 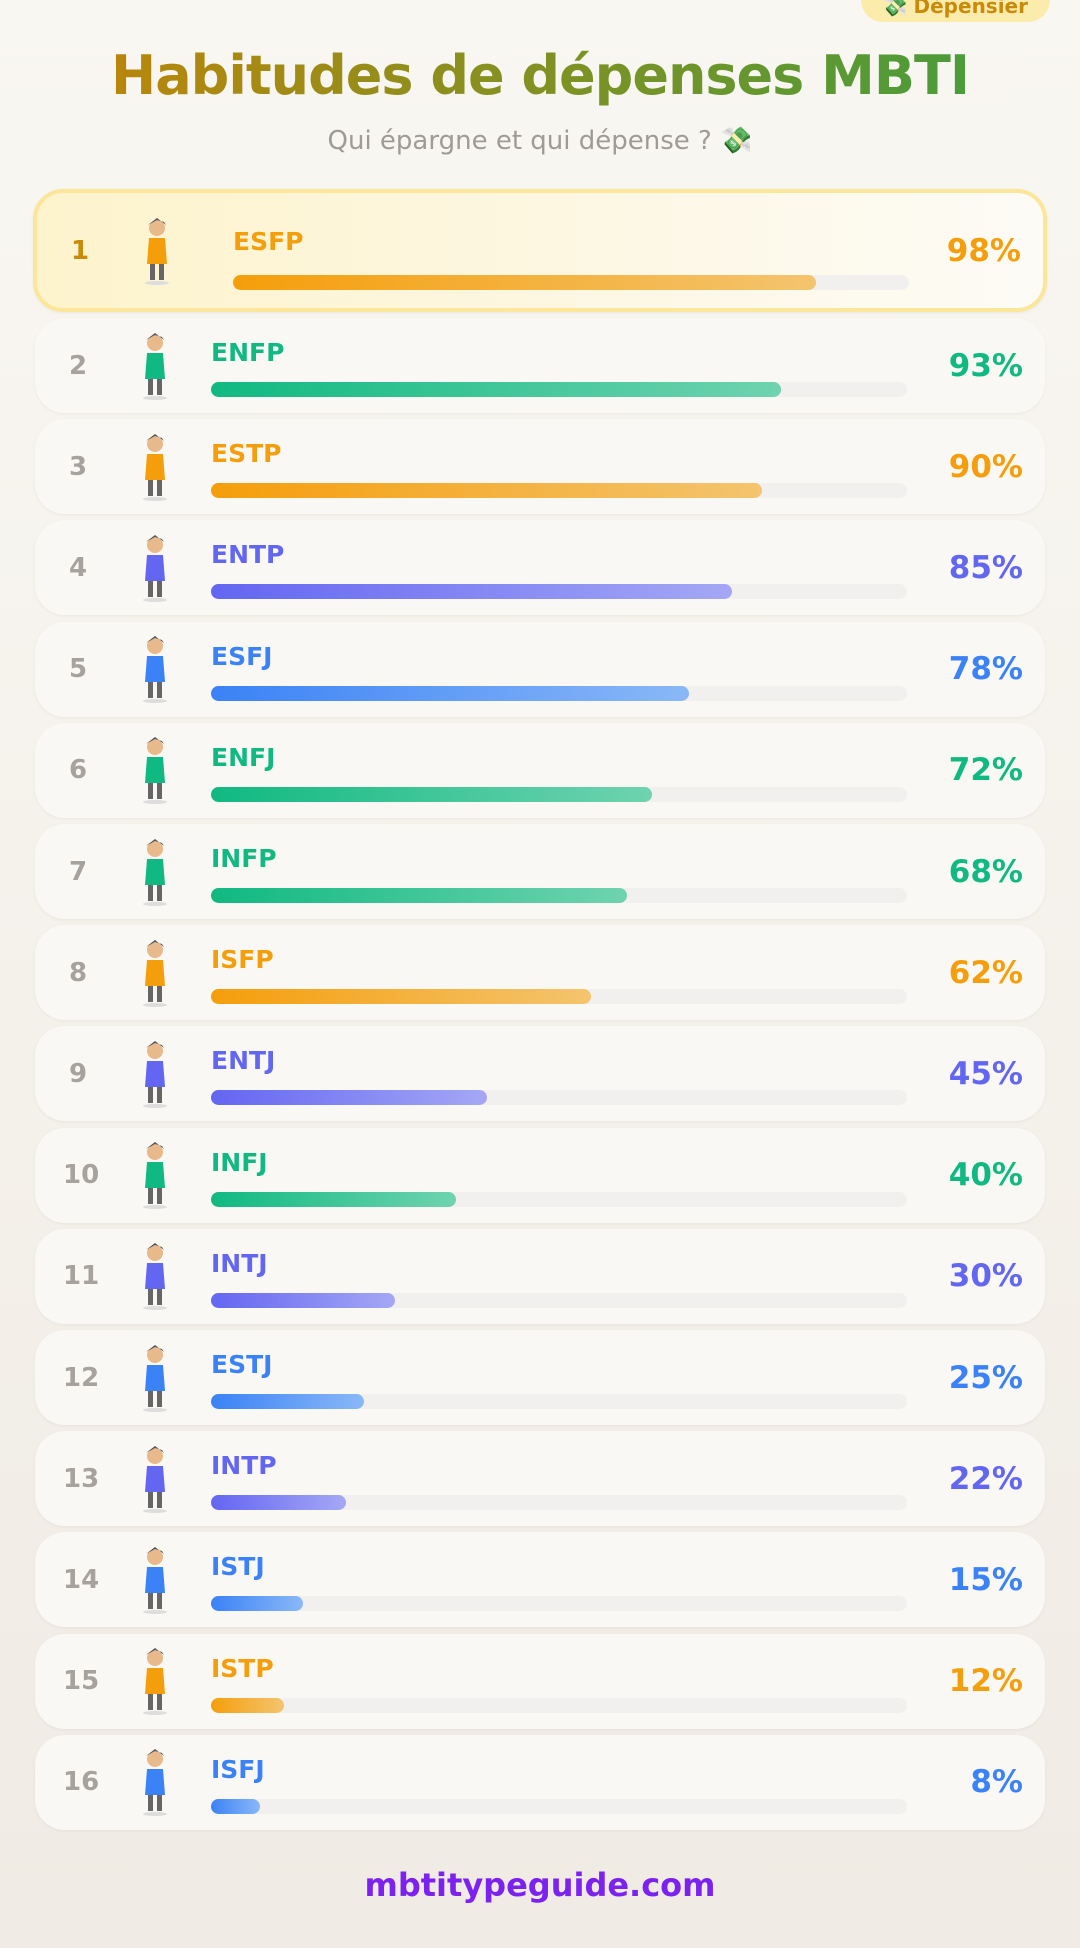 What do you see at coordinates (540, 669) in the screenshot?
I see `ranking-row: 5 ESFJ 78%` at bounding box center [540, 669].